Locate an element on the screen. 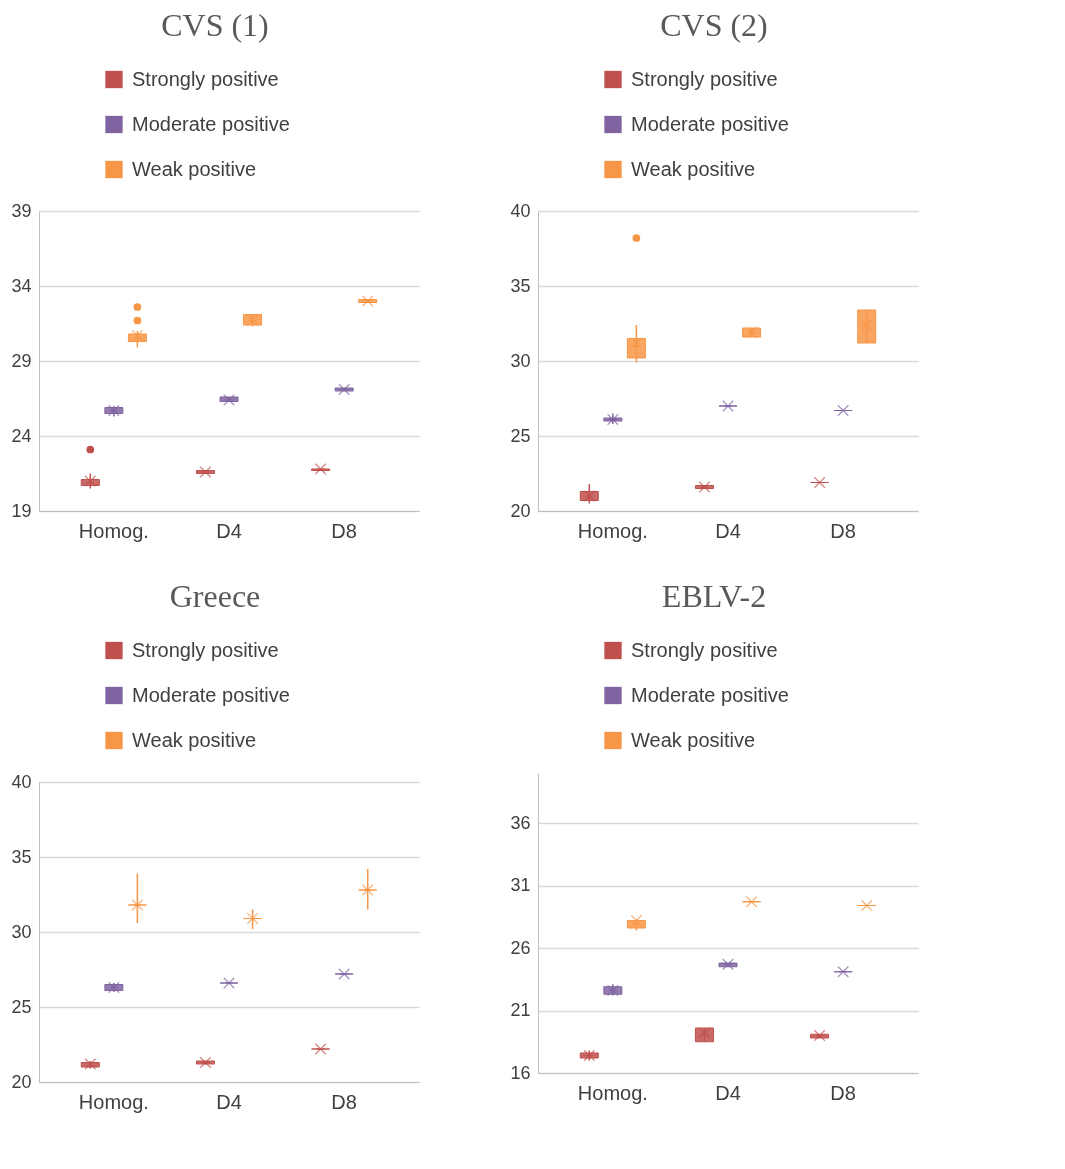  y-tick-label: 39 is located at coordinates (21, 210).